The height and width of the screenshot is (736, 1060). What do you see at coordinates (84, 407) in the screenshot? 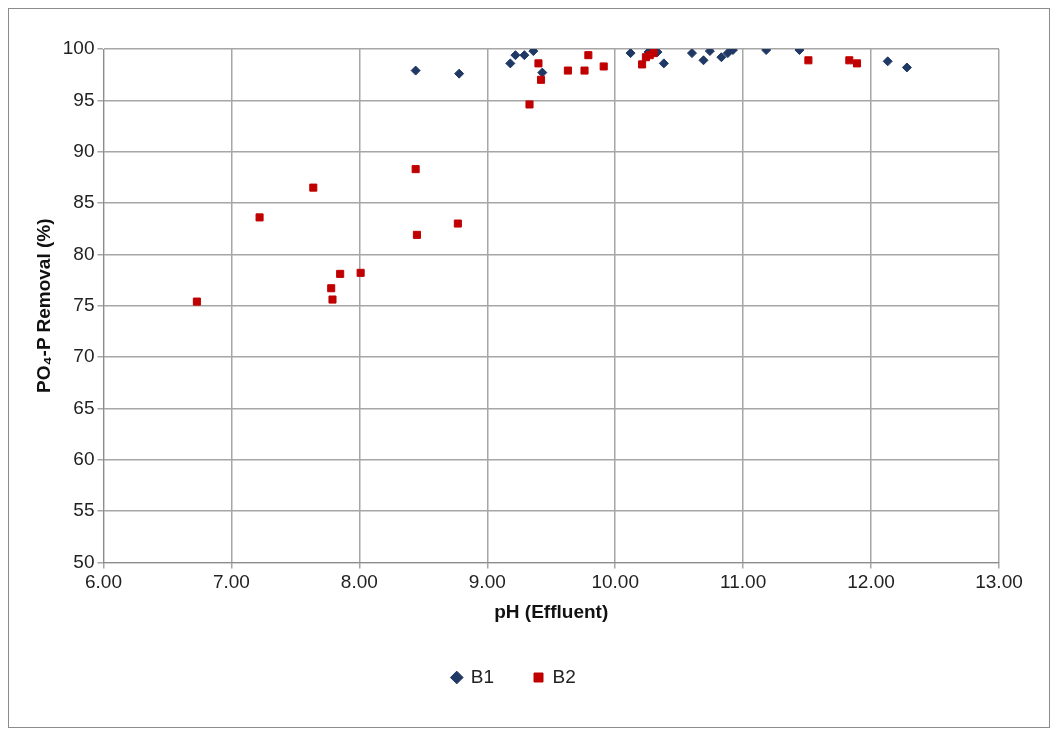
I see `y-tick-label: 65` at bounding box center [84, 407].